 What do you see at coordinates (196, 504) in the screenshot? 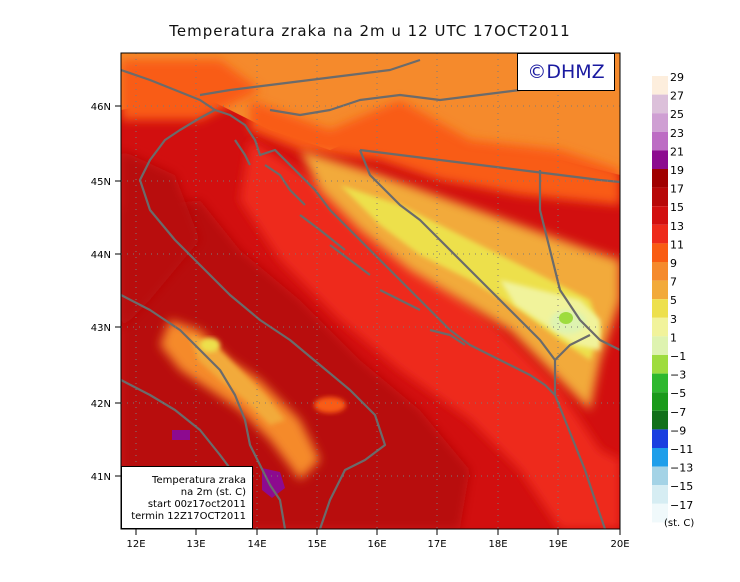
I see `info-line: start 00z17oct2011` at bounding box center [196, 504].